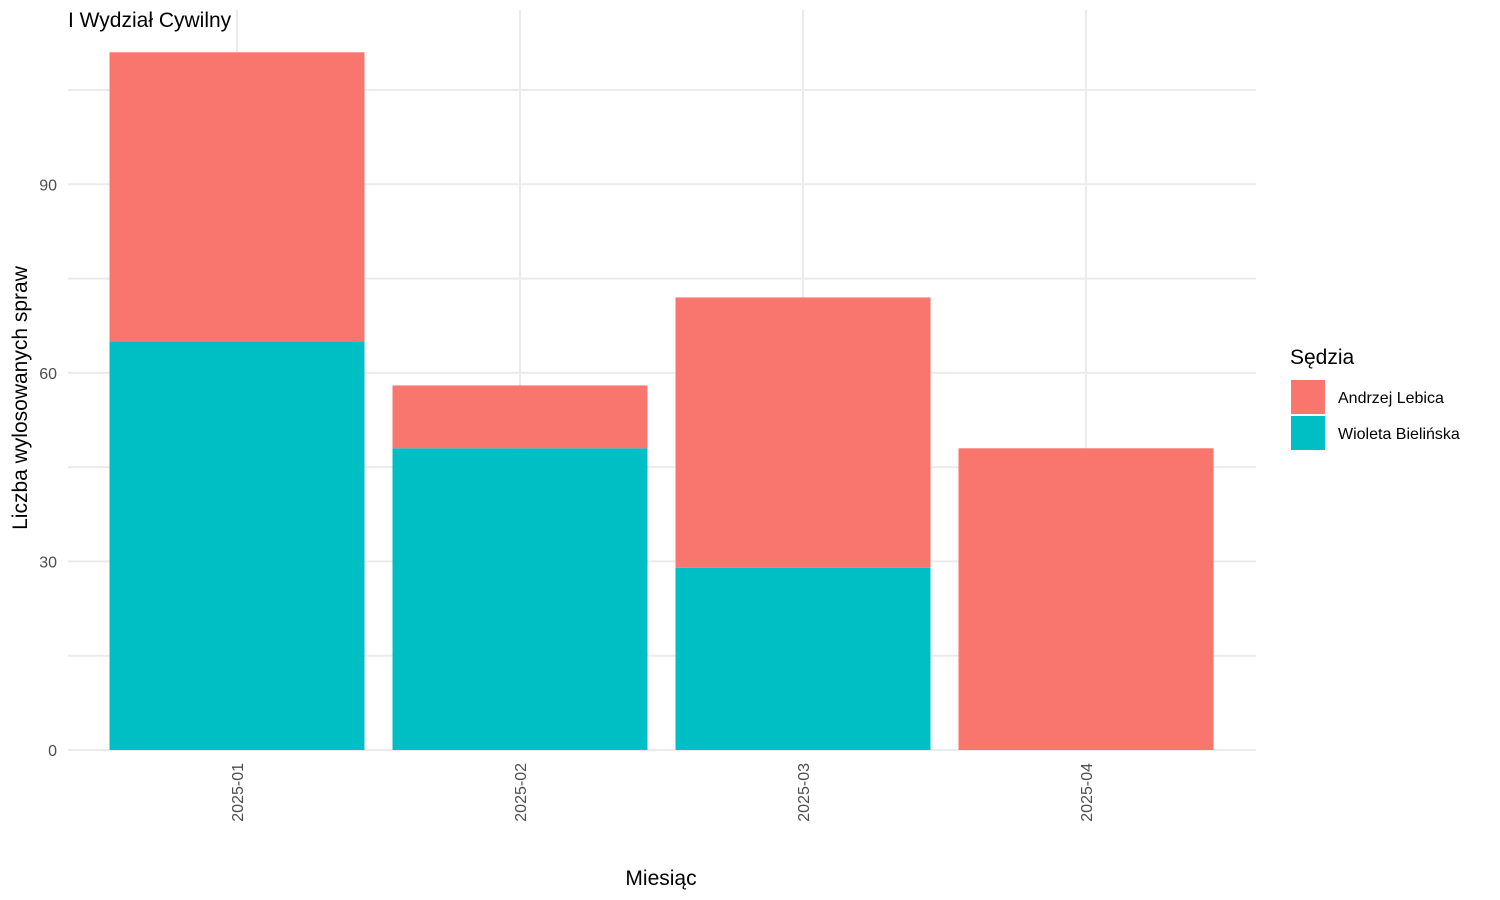 This screenshot has height=900, width=1500. What do you see at coordinates (150, 20) in the screenshot?
I see `chart-title: I Wydział Cywilny` at bounding box center [150, 20].